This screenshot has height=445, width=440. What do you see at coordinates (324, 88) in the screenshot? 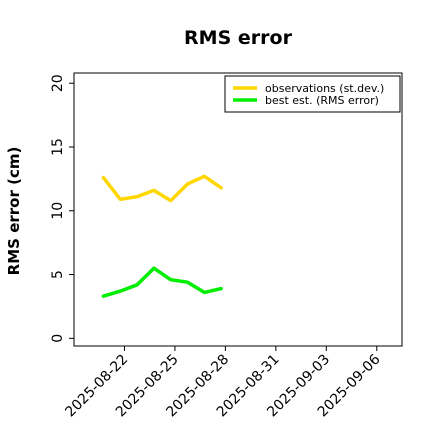
I see `legend-label: observations (st.dev.)` at bounding box center [324, 88].